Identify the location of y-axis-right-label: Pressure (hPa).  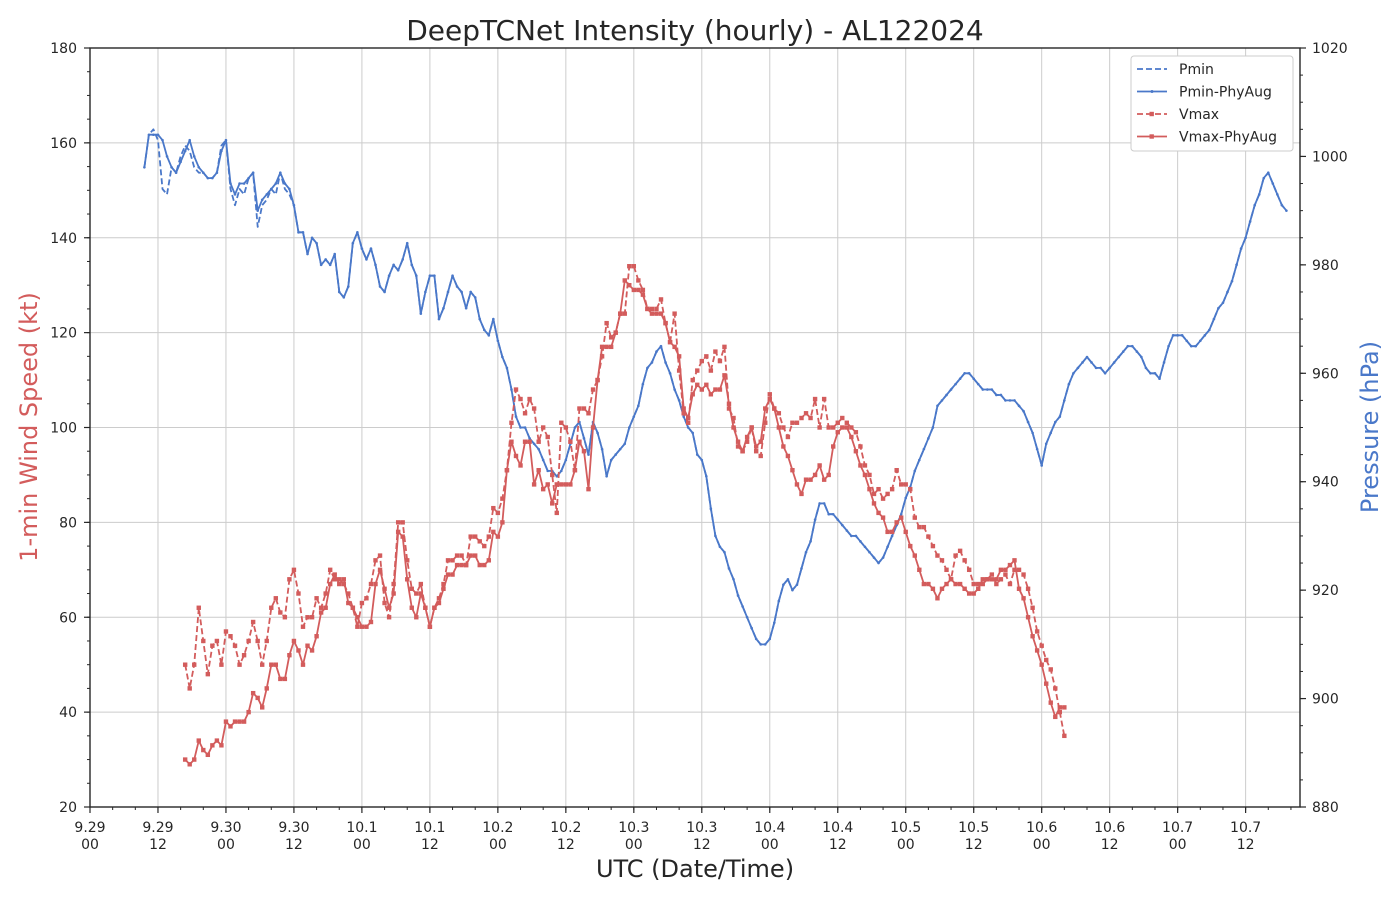
(1370, 427).